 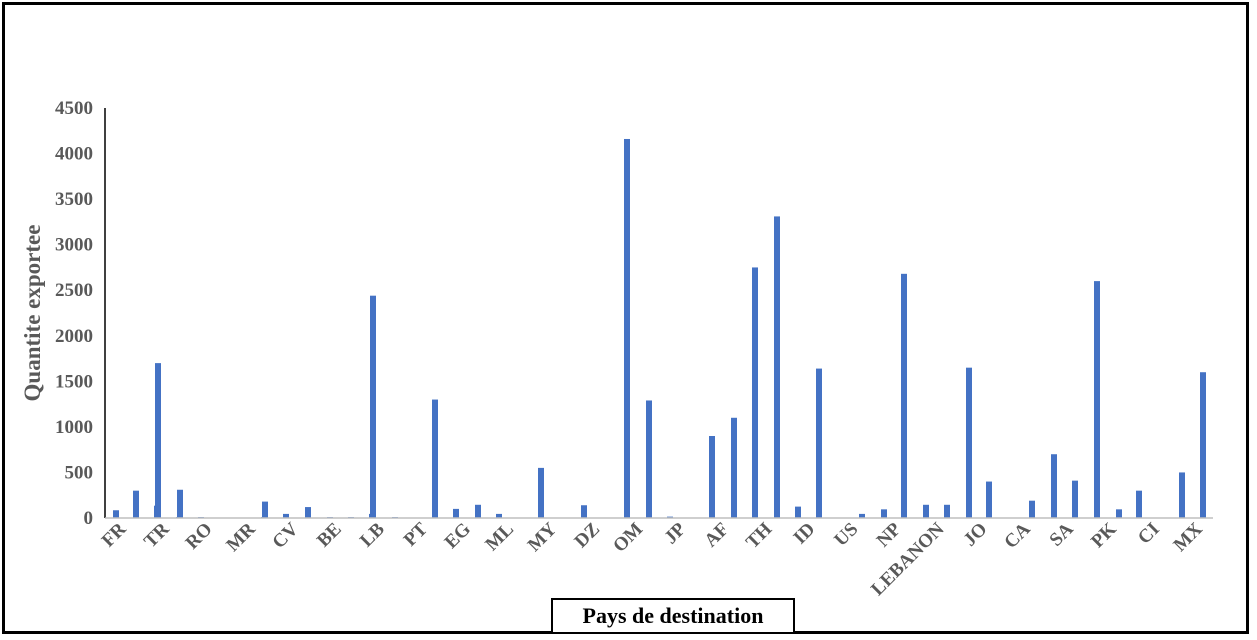 I want to click on y-tick-label: 0, so click(x=89, y=518).